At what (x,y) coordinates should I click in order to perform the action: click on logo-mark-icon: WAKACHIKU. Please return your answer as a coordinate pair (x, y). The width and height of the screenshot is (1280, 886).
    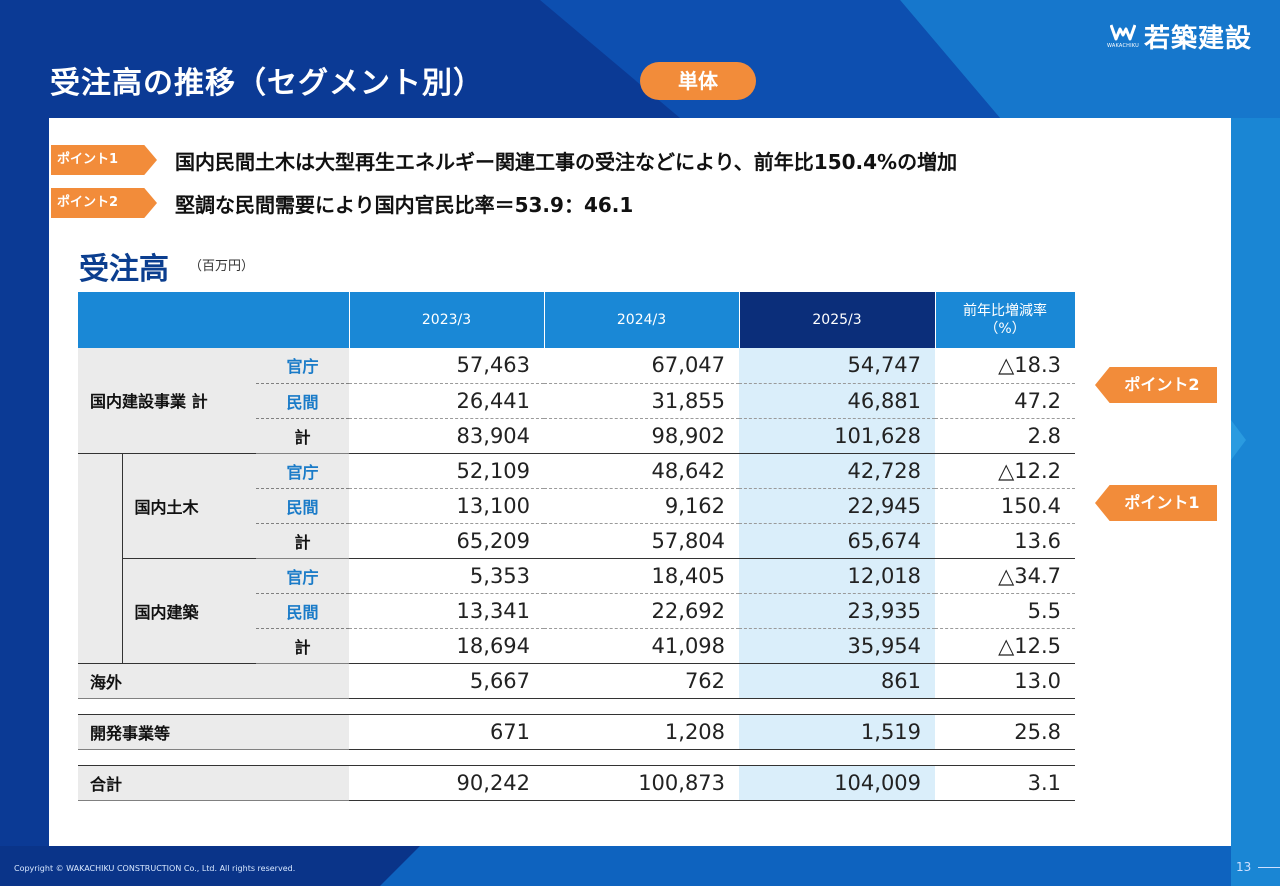
    Looking at the image, I should click on (1123, 37).